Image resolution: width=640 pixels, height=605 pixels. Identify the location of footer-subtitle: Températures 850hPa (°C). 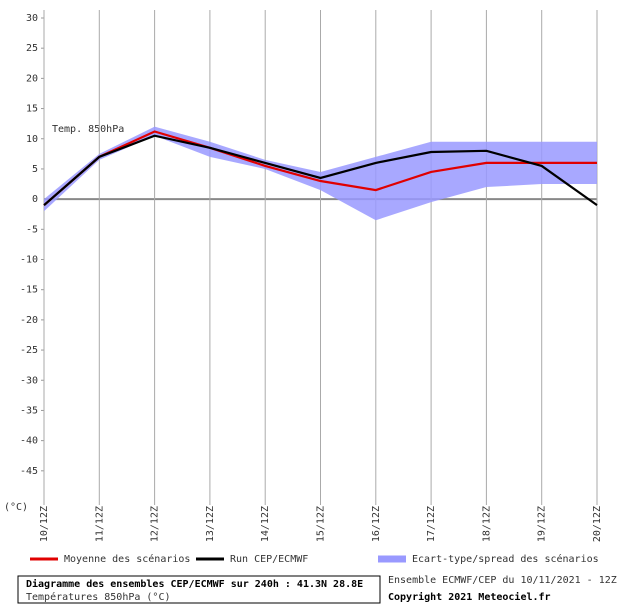
(98, 597).